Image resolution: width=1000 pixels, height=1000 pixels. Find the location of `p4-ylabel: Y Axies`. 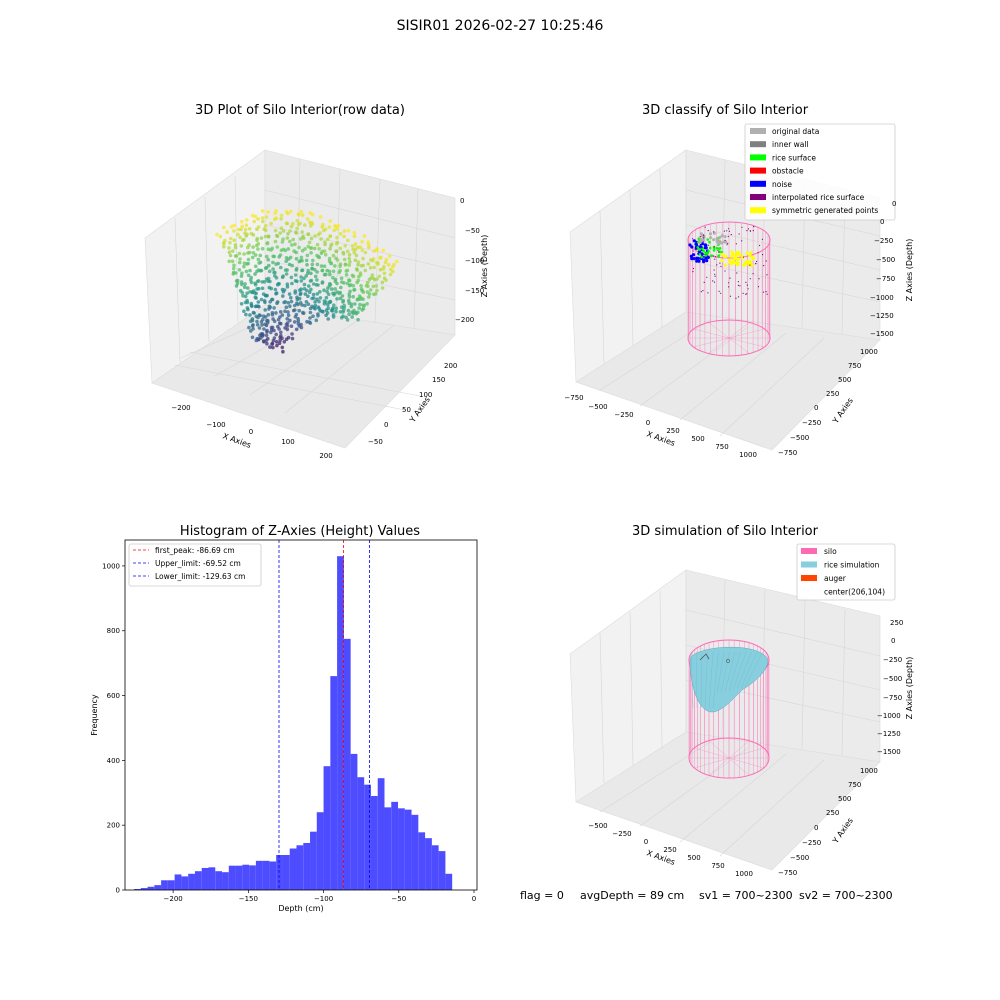

p4-ylabel: Y Axies is located at coordinates (842, 831).